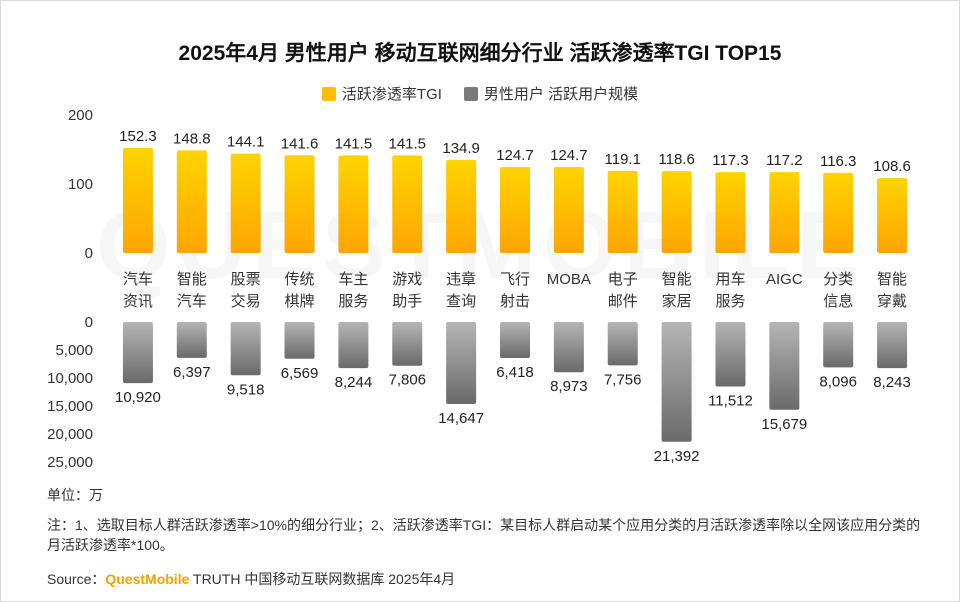 This screenshot has width=960, height=602. Describe the element at coordinates (838, 290) in the screenshot. I see `category-label: 分类信息` at that location.